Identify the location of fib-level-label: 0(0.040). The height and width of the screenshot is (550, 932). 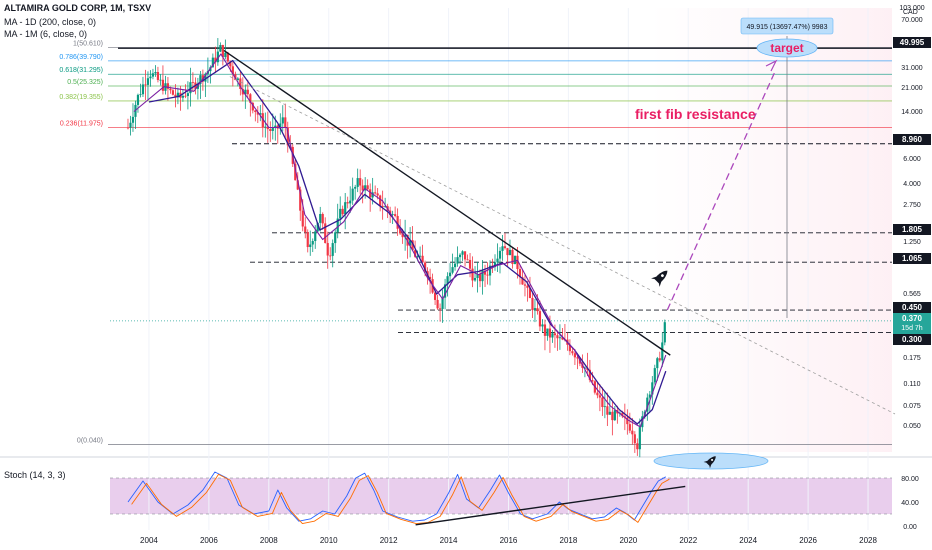
(90, 441).